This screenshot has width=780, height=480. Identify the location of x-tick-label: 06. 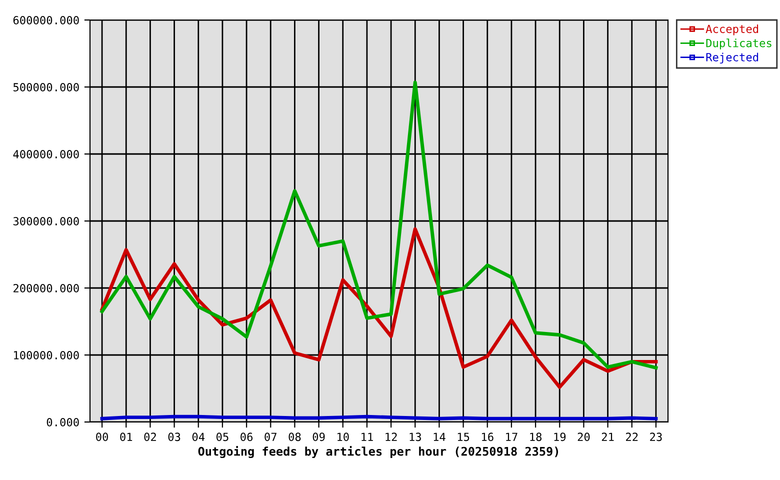
(246, 437).